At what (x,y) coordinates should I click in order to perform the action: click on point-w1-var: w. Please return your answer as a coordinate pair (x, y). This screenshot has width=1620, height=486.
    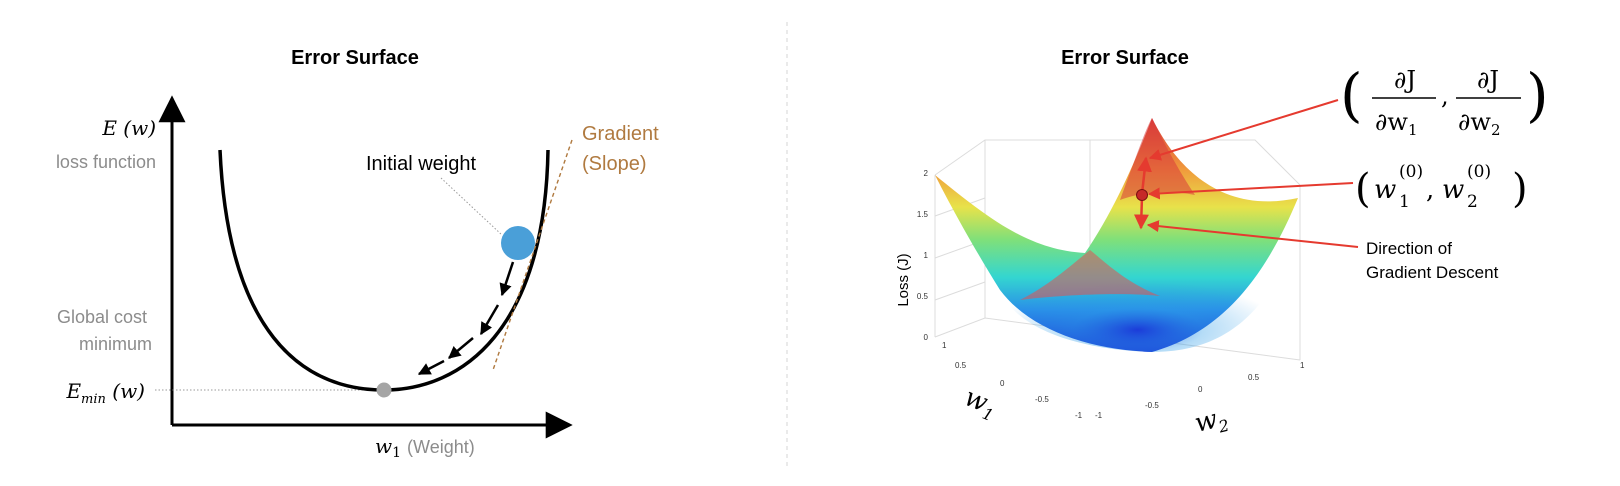
    Looking at the image, I should click on (1385, 190).